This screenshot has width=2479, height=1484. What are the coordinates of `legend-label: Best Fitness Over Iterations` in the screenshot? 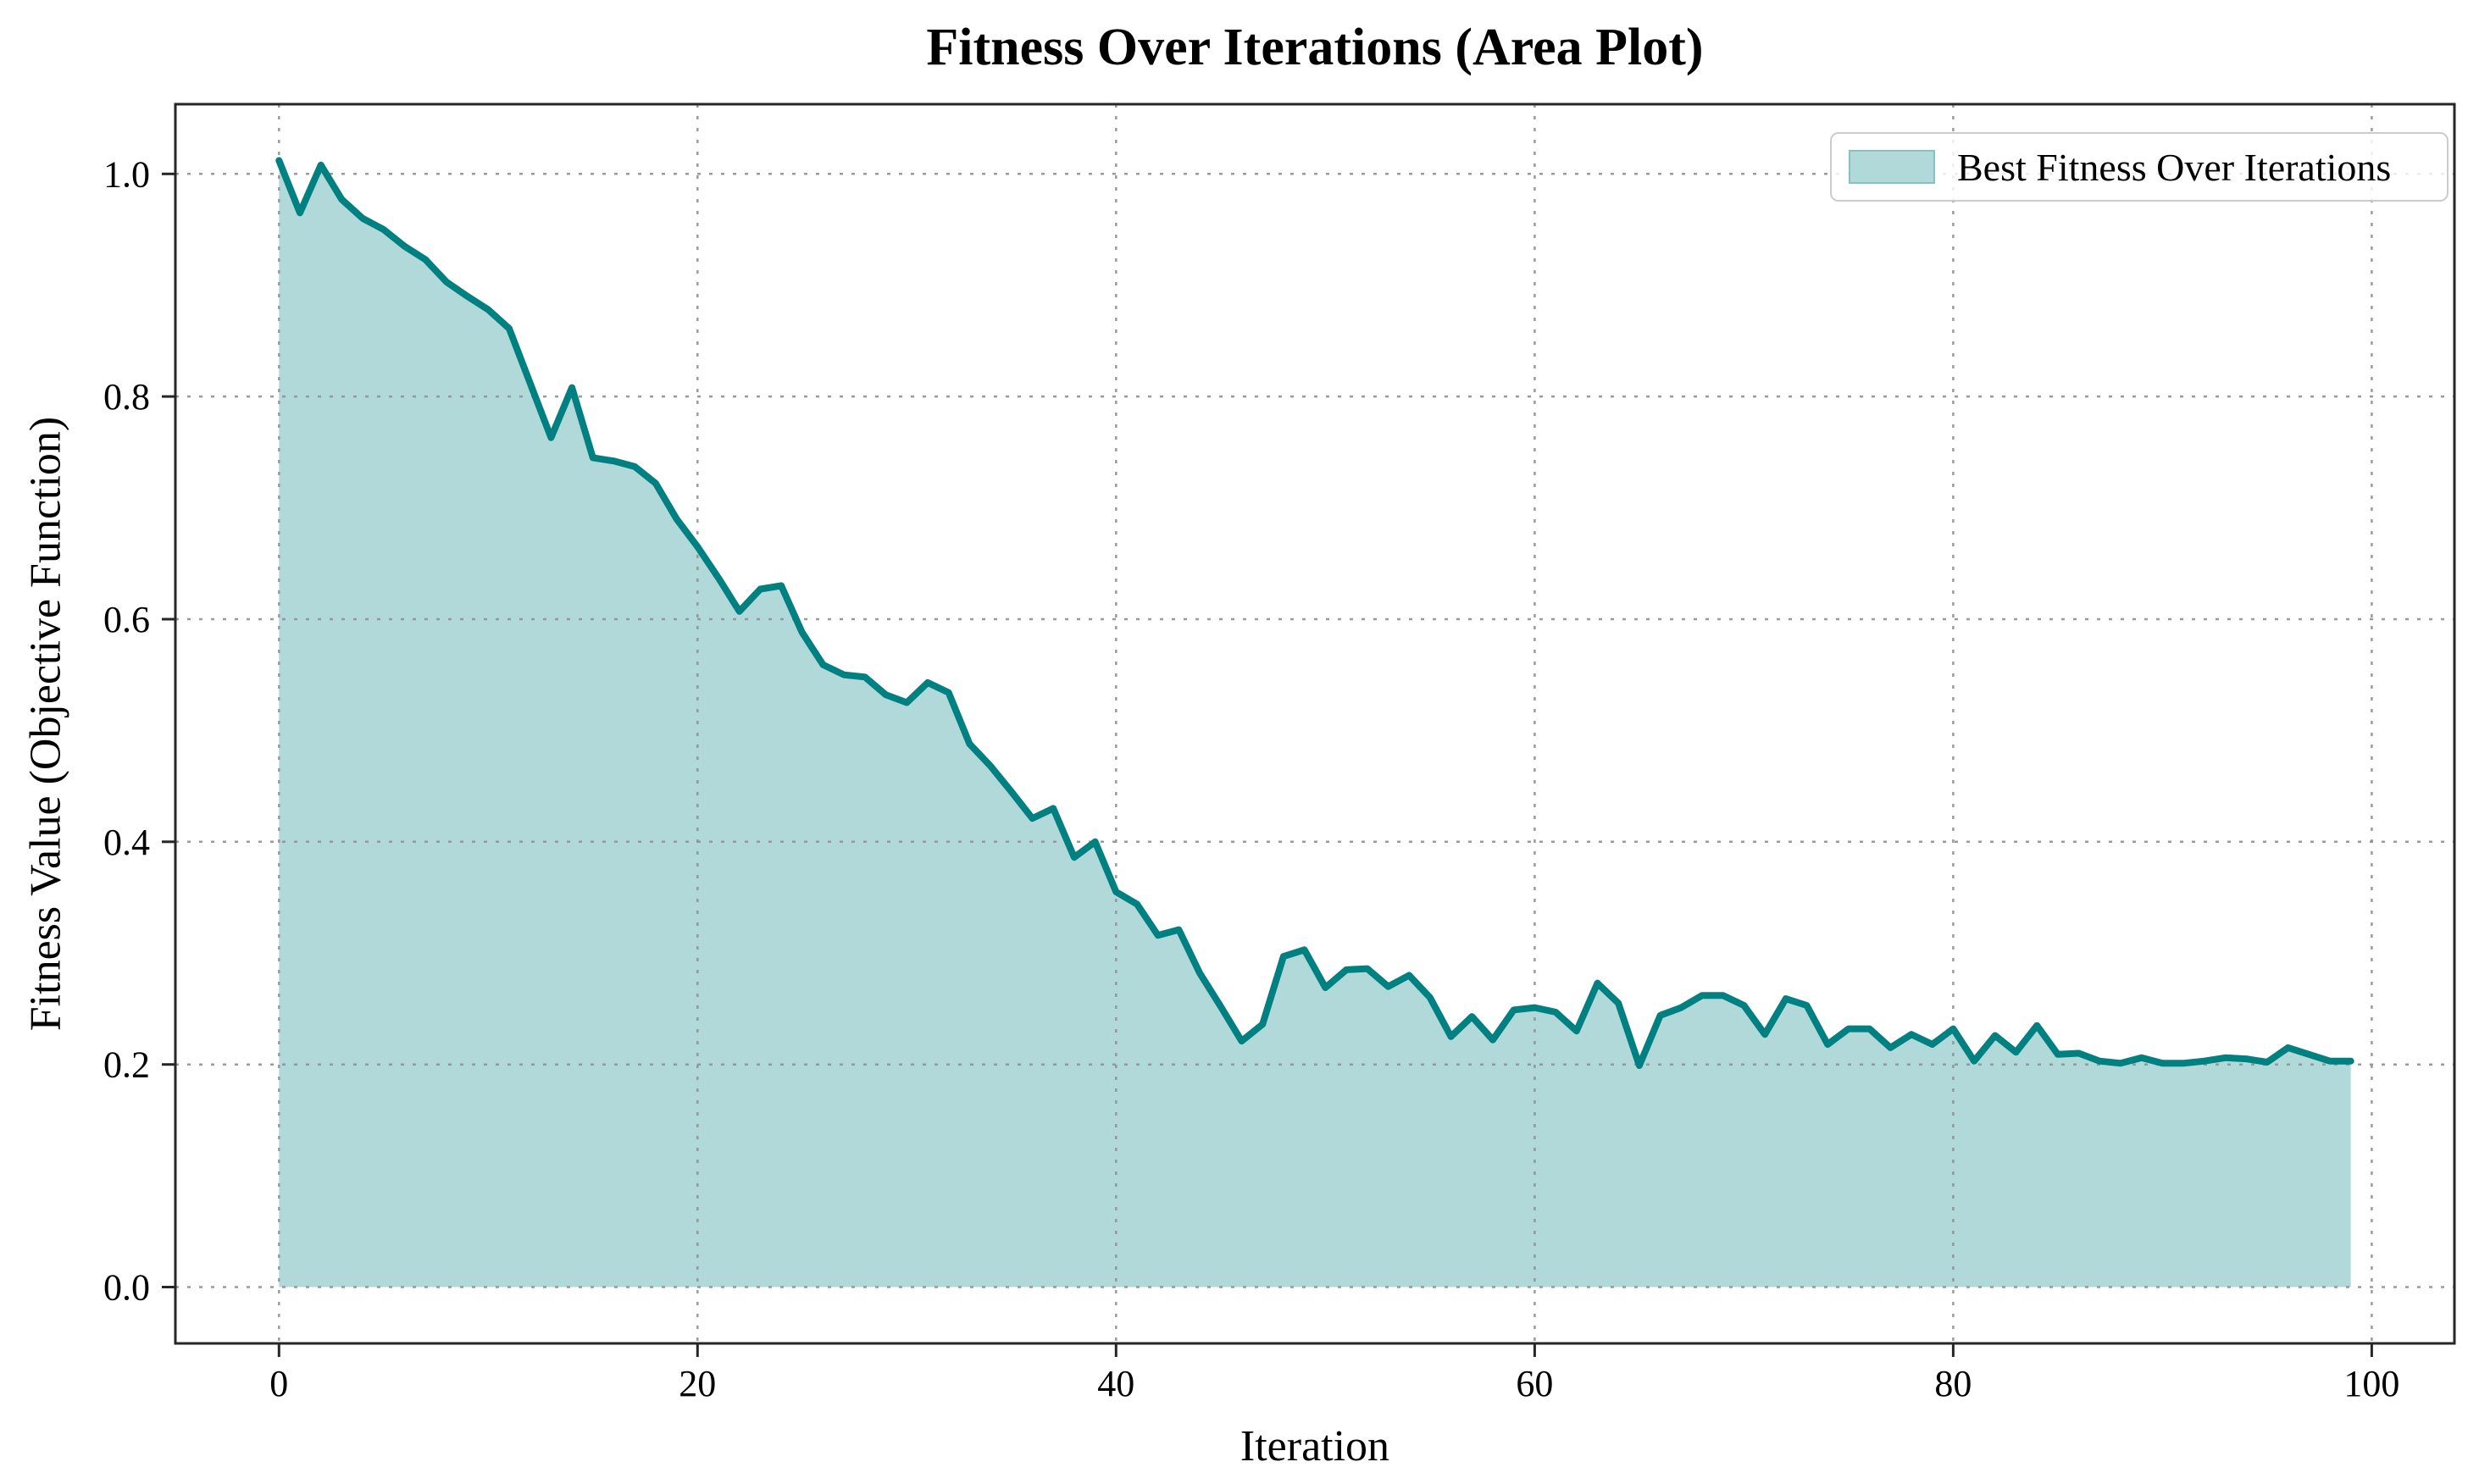 It's located at (2175, 167).